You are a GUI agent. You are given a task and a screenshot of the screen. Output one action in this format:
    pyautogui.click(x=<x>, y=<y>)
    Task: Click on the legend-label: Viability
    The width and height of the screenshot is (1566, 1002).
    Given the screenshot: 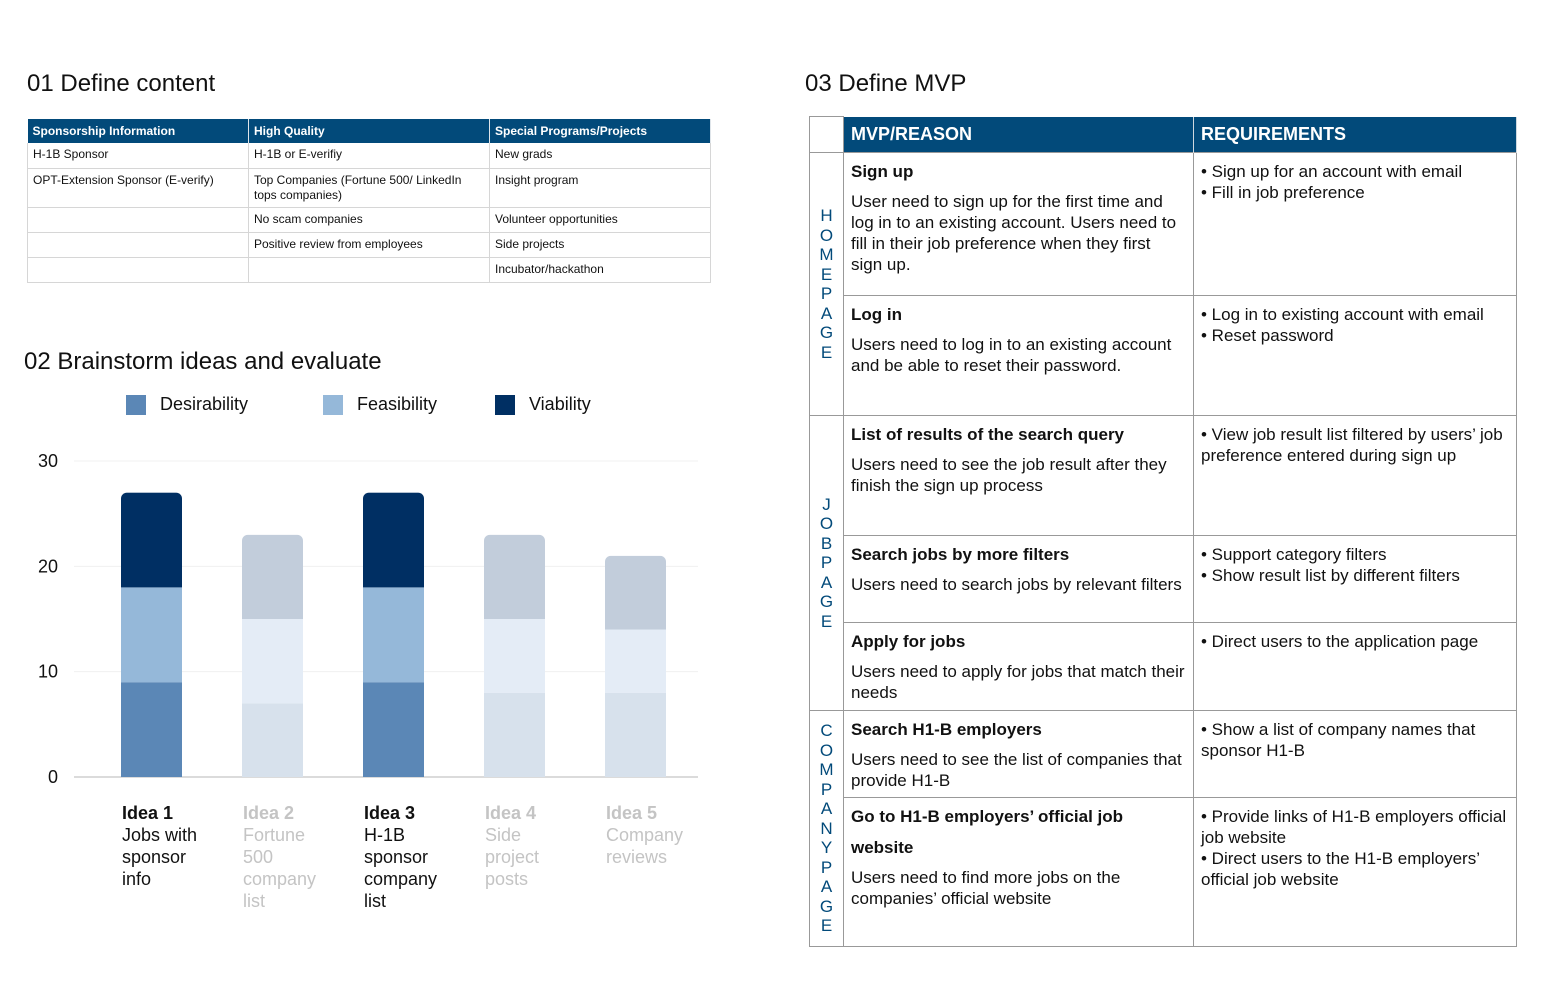 What is the action you would take?
    pyautogui.click(x=560, y=404)
    